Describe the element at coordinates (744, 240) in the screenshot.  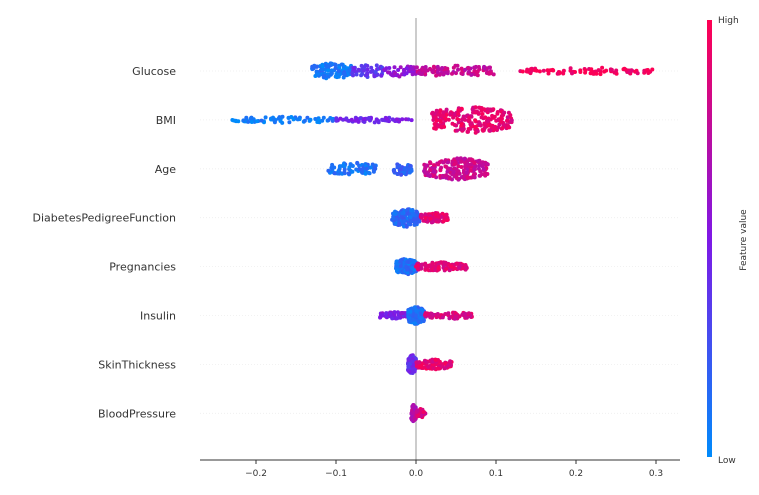
I see `colorbar-title: Feature value` at that location.